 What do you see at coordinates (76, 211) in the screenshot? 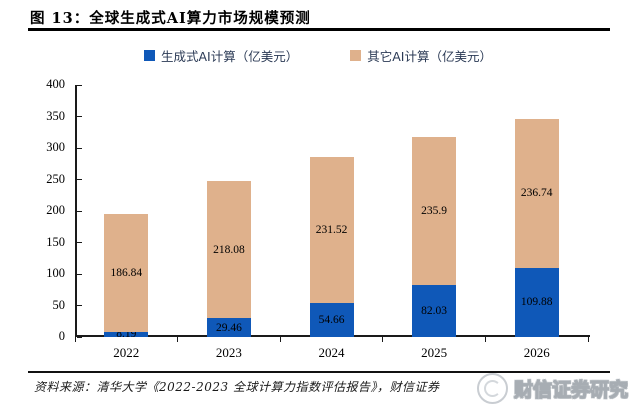
I see `y-axis-line` at bounding box center [76, 211].